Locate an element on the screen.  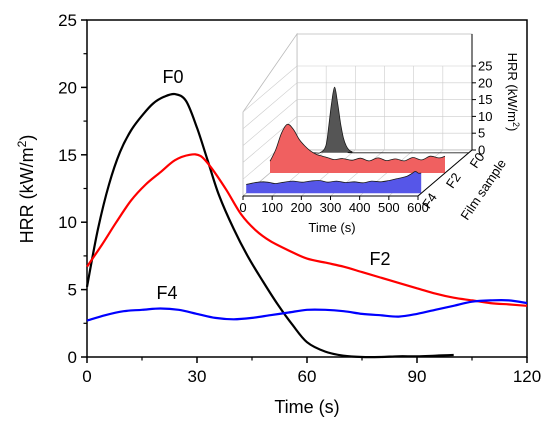
x-tick-label: 0 is located at coordinates (86, 376).